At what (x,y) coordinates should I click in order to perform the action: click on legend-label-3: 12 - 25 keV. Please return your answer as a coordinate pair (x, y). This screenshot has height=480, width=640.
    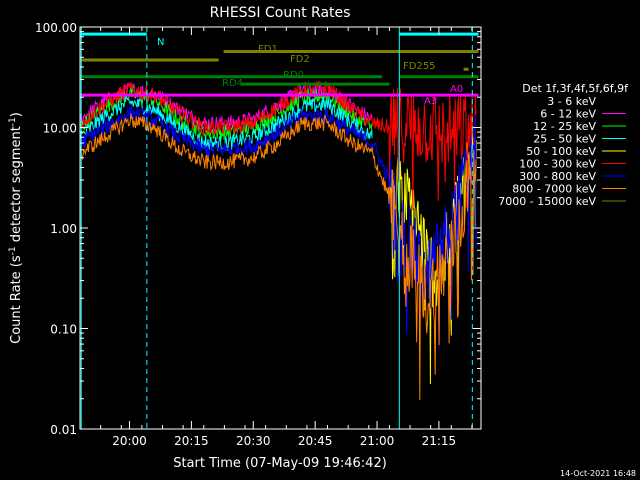
    Looking at the image, I should click on (564, 126).